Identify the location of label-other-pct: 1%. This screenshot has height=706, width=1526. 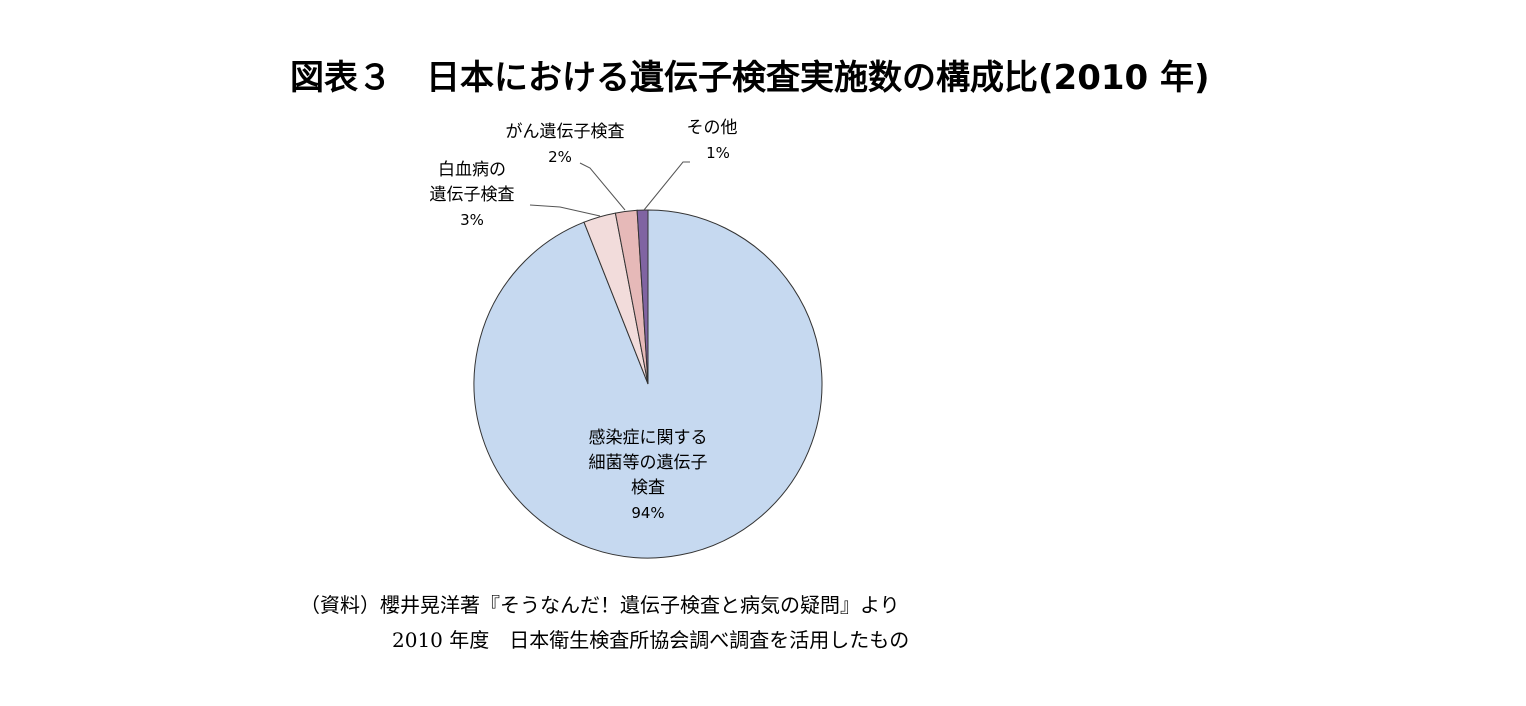
(718, 153).